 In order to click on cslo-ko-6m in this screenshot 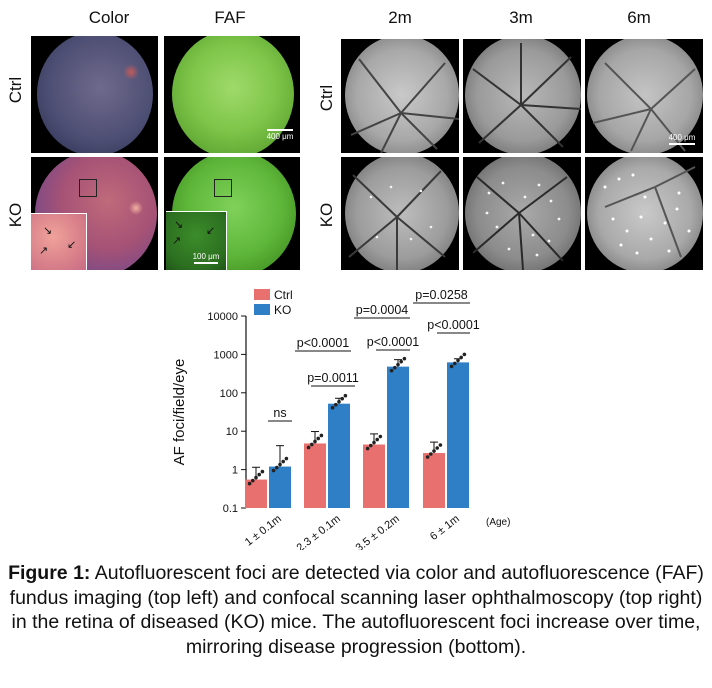, I will do `click(644, 213)`.